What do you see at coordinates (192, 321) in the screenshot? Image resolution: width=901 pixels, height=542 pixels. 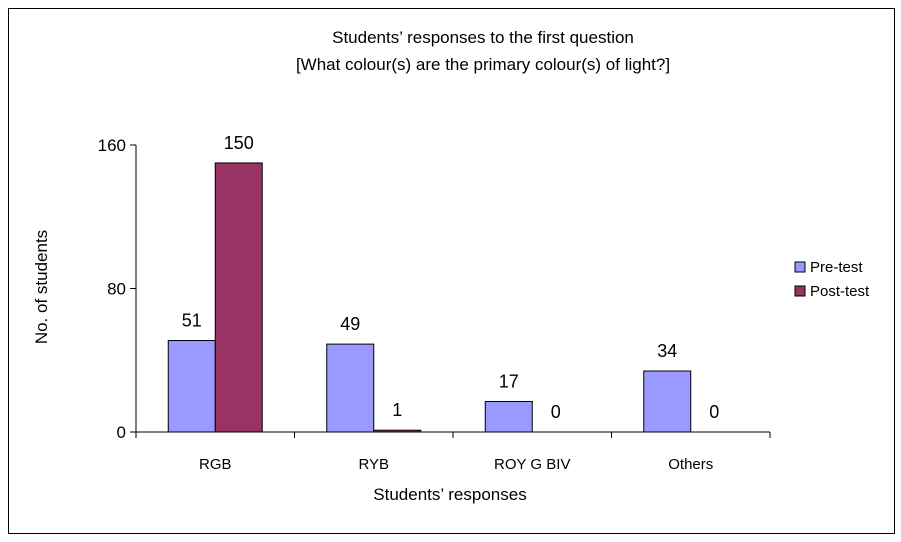 I see `data-label: 51` at bounding box center [192, 321].